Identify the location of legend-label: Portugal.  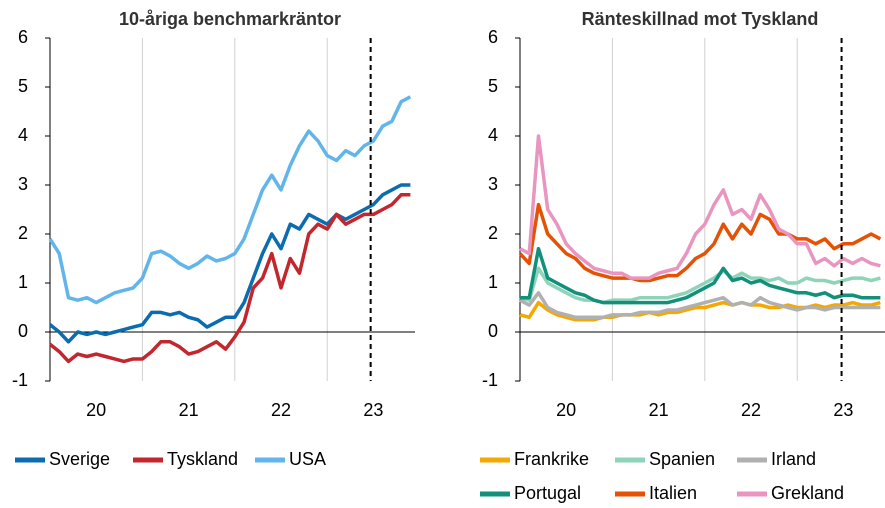
(547, 493).